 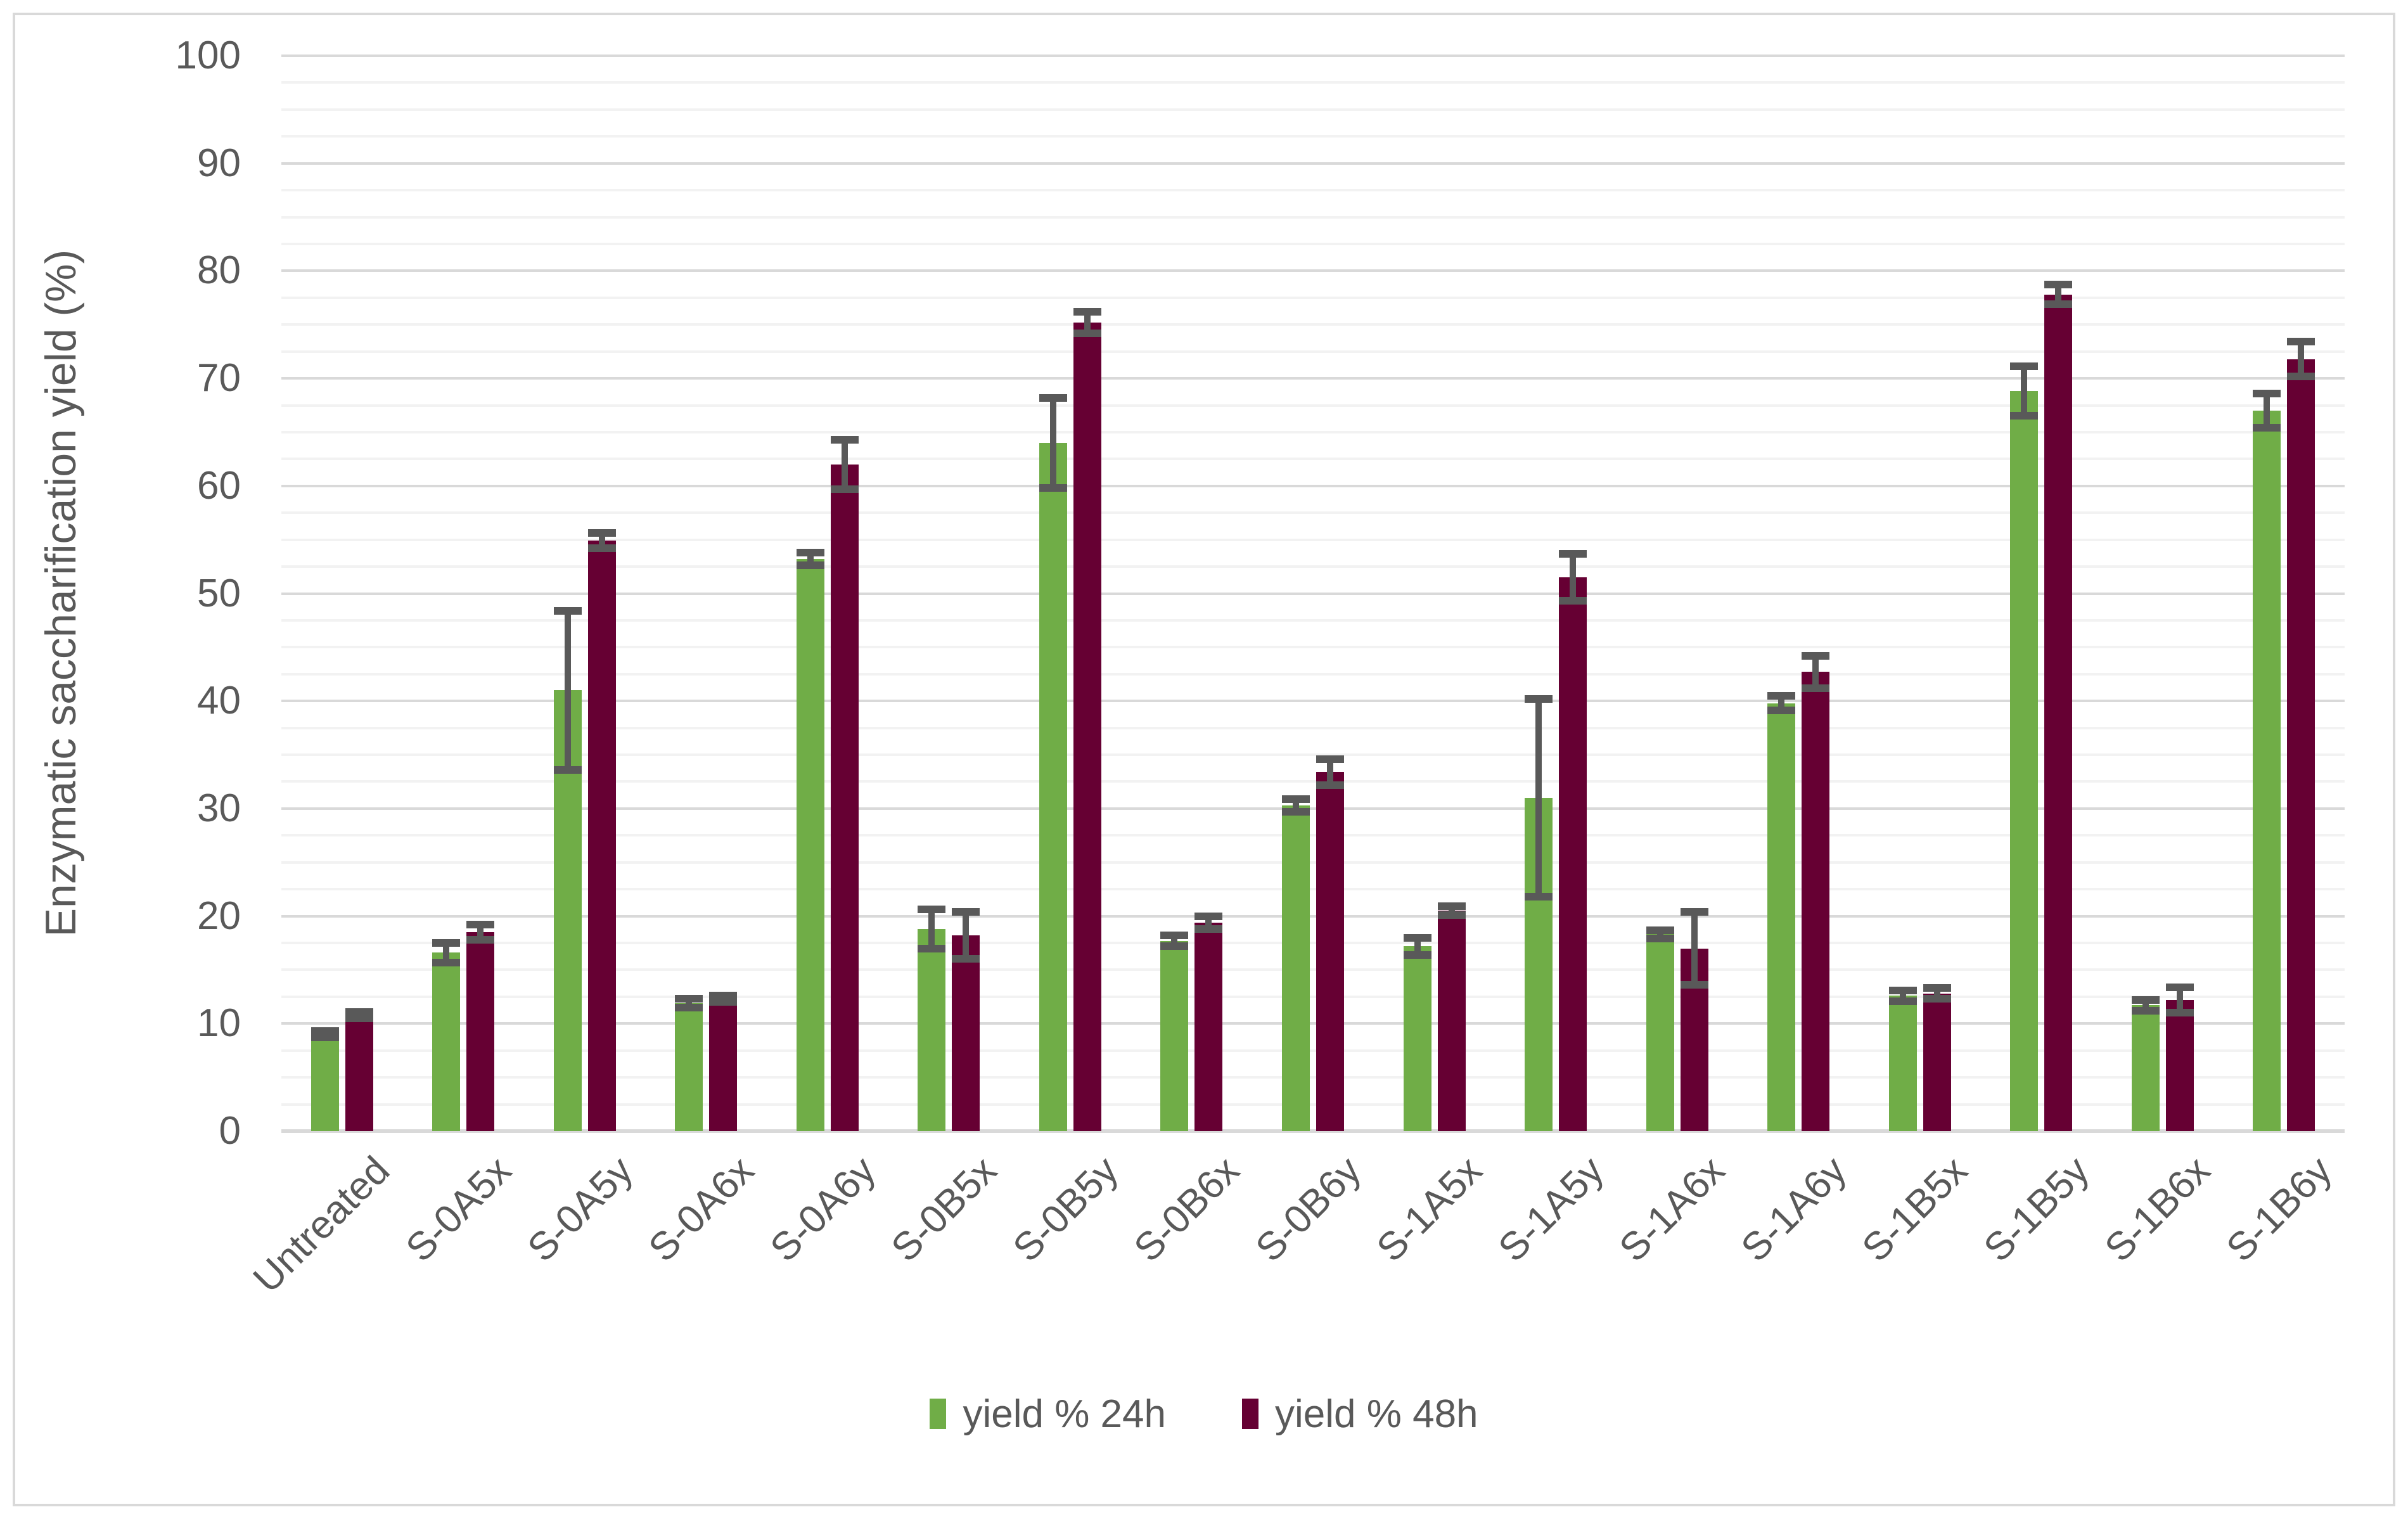 What do you see at coordinates (1660, 1032) in the screenshot?
I see `bar-yield-24h-S-1A6x` at bounding box center [1660, 1032].